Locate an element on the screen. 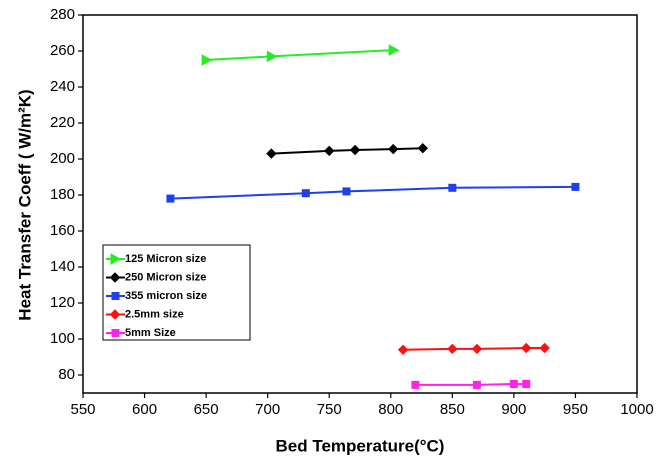 Image resolution: width=657 pixels, height=461 pixels. x-tick-label: 950 is located at coordinates (575, 409).